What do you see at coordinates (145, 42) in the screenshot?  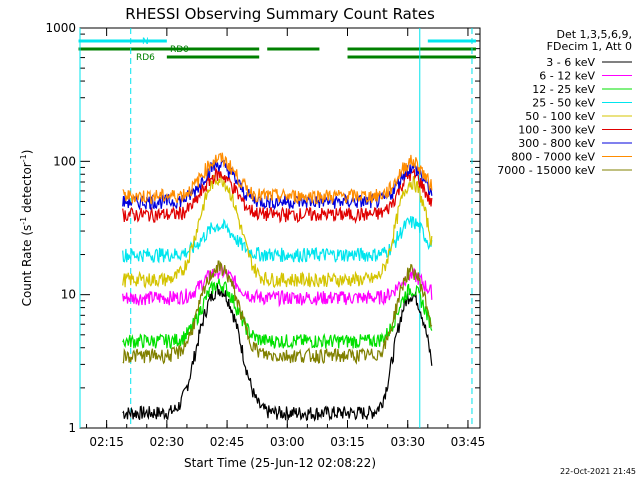 I see `flag-n-label: N` at bounding box center [145, 42].